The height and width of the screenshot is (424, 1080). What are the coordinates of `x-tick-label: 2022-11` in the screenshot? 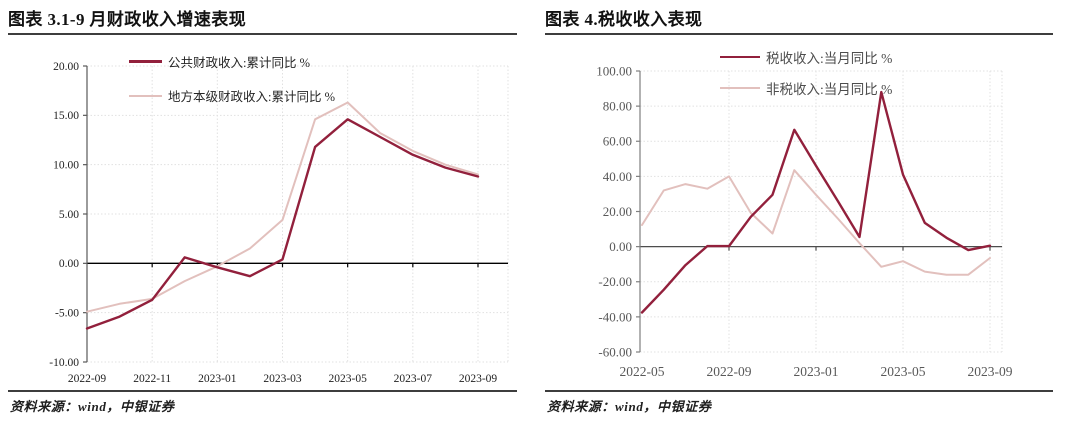 It's located at (152, 379).